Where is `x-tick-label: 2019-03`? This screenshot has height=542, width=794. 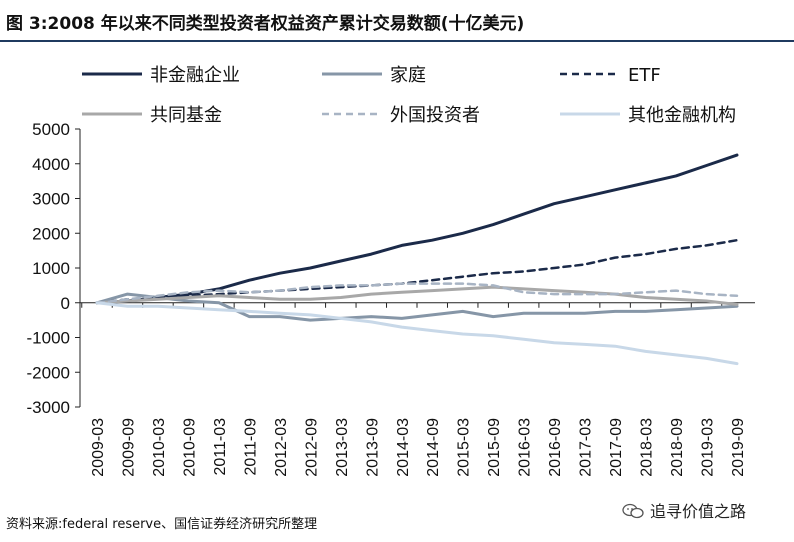 x-tick-label: 2019-03 is located at coordinates (708, 447).